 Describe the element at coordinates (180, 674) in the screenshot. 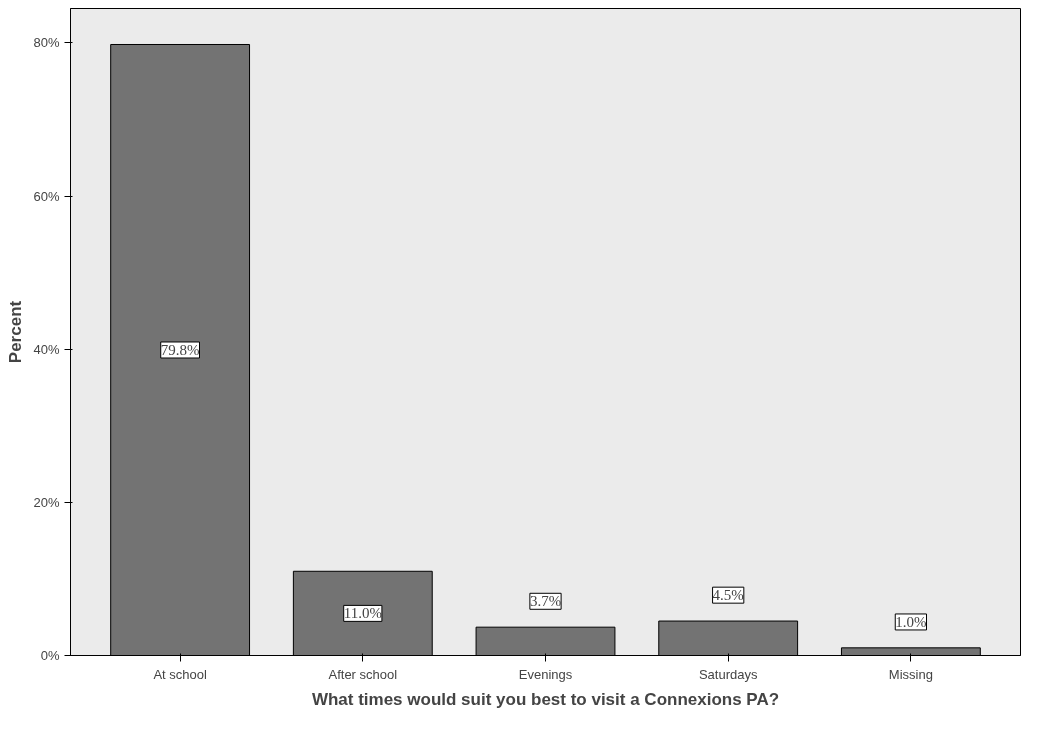

I see `x-tick-label: At school` at that location.